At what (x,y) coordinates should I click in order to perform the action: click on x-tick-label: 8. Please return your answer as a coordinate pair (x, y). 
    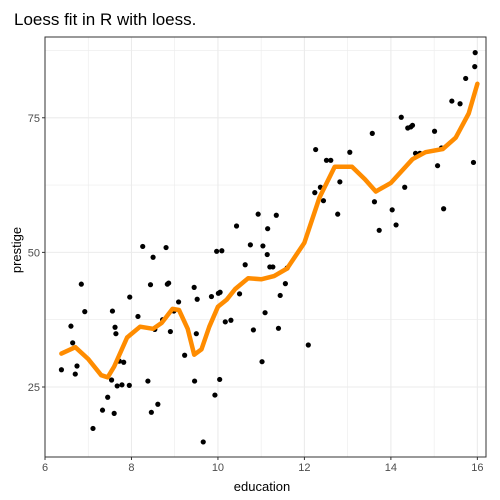
    Looking at the image, I should click on (131, 468).